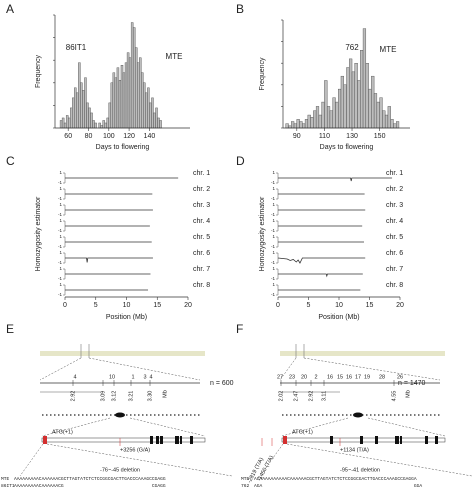 Image resolution: width=474 pixels, height=490 pixels. Describe the element at coordinates (370, 305) in the screenshot. I see `x-tick-label: 15` at that location.